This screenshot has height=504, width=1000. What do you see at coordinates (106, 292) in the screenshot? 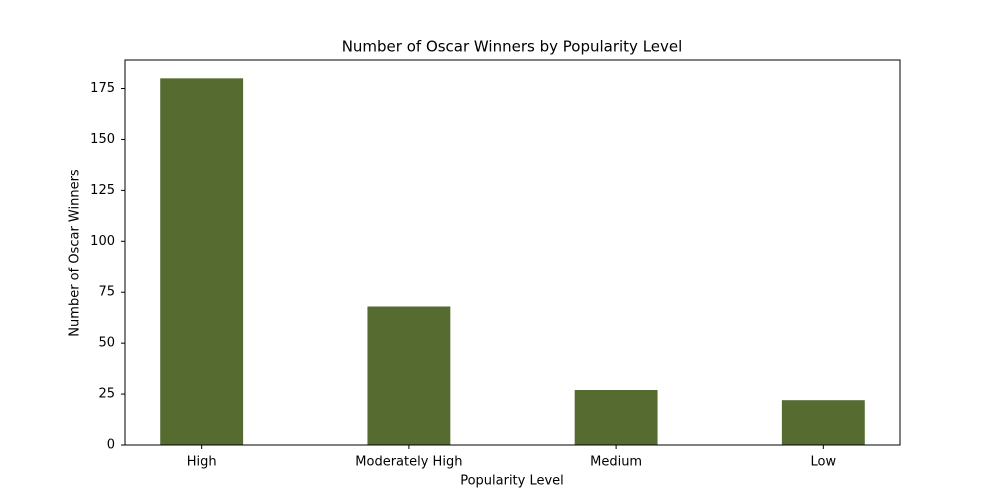
I see `y-tick-label: 75` at bounding box center [106, 292].